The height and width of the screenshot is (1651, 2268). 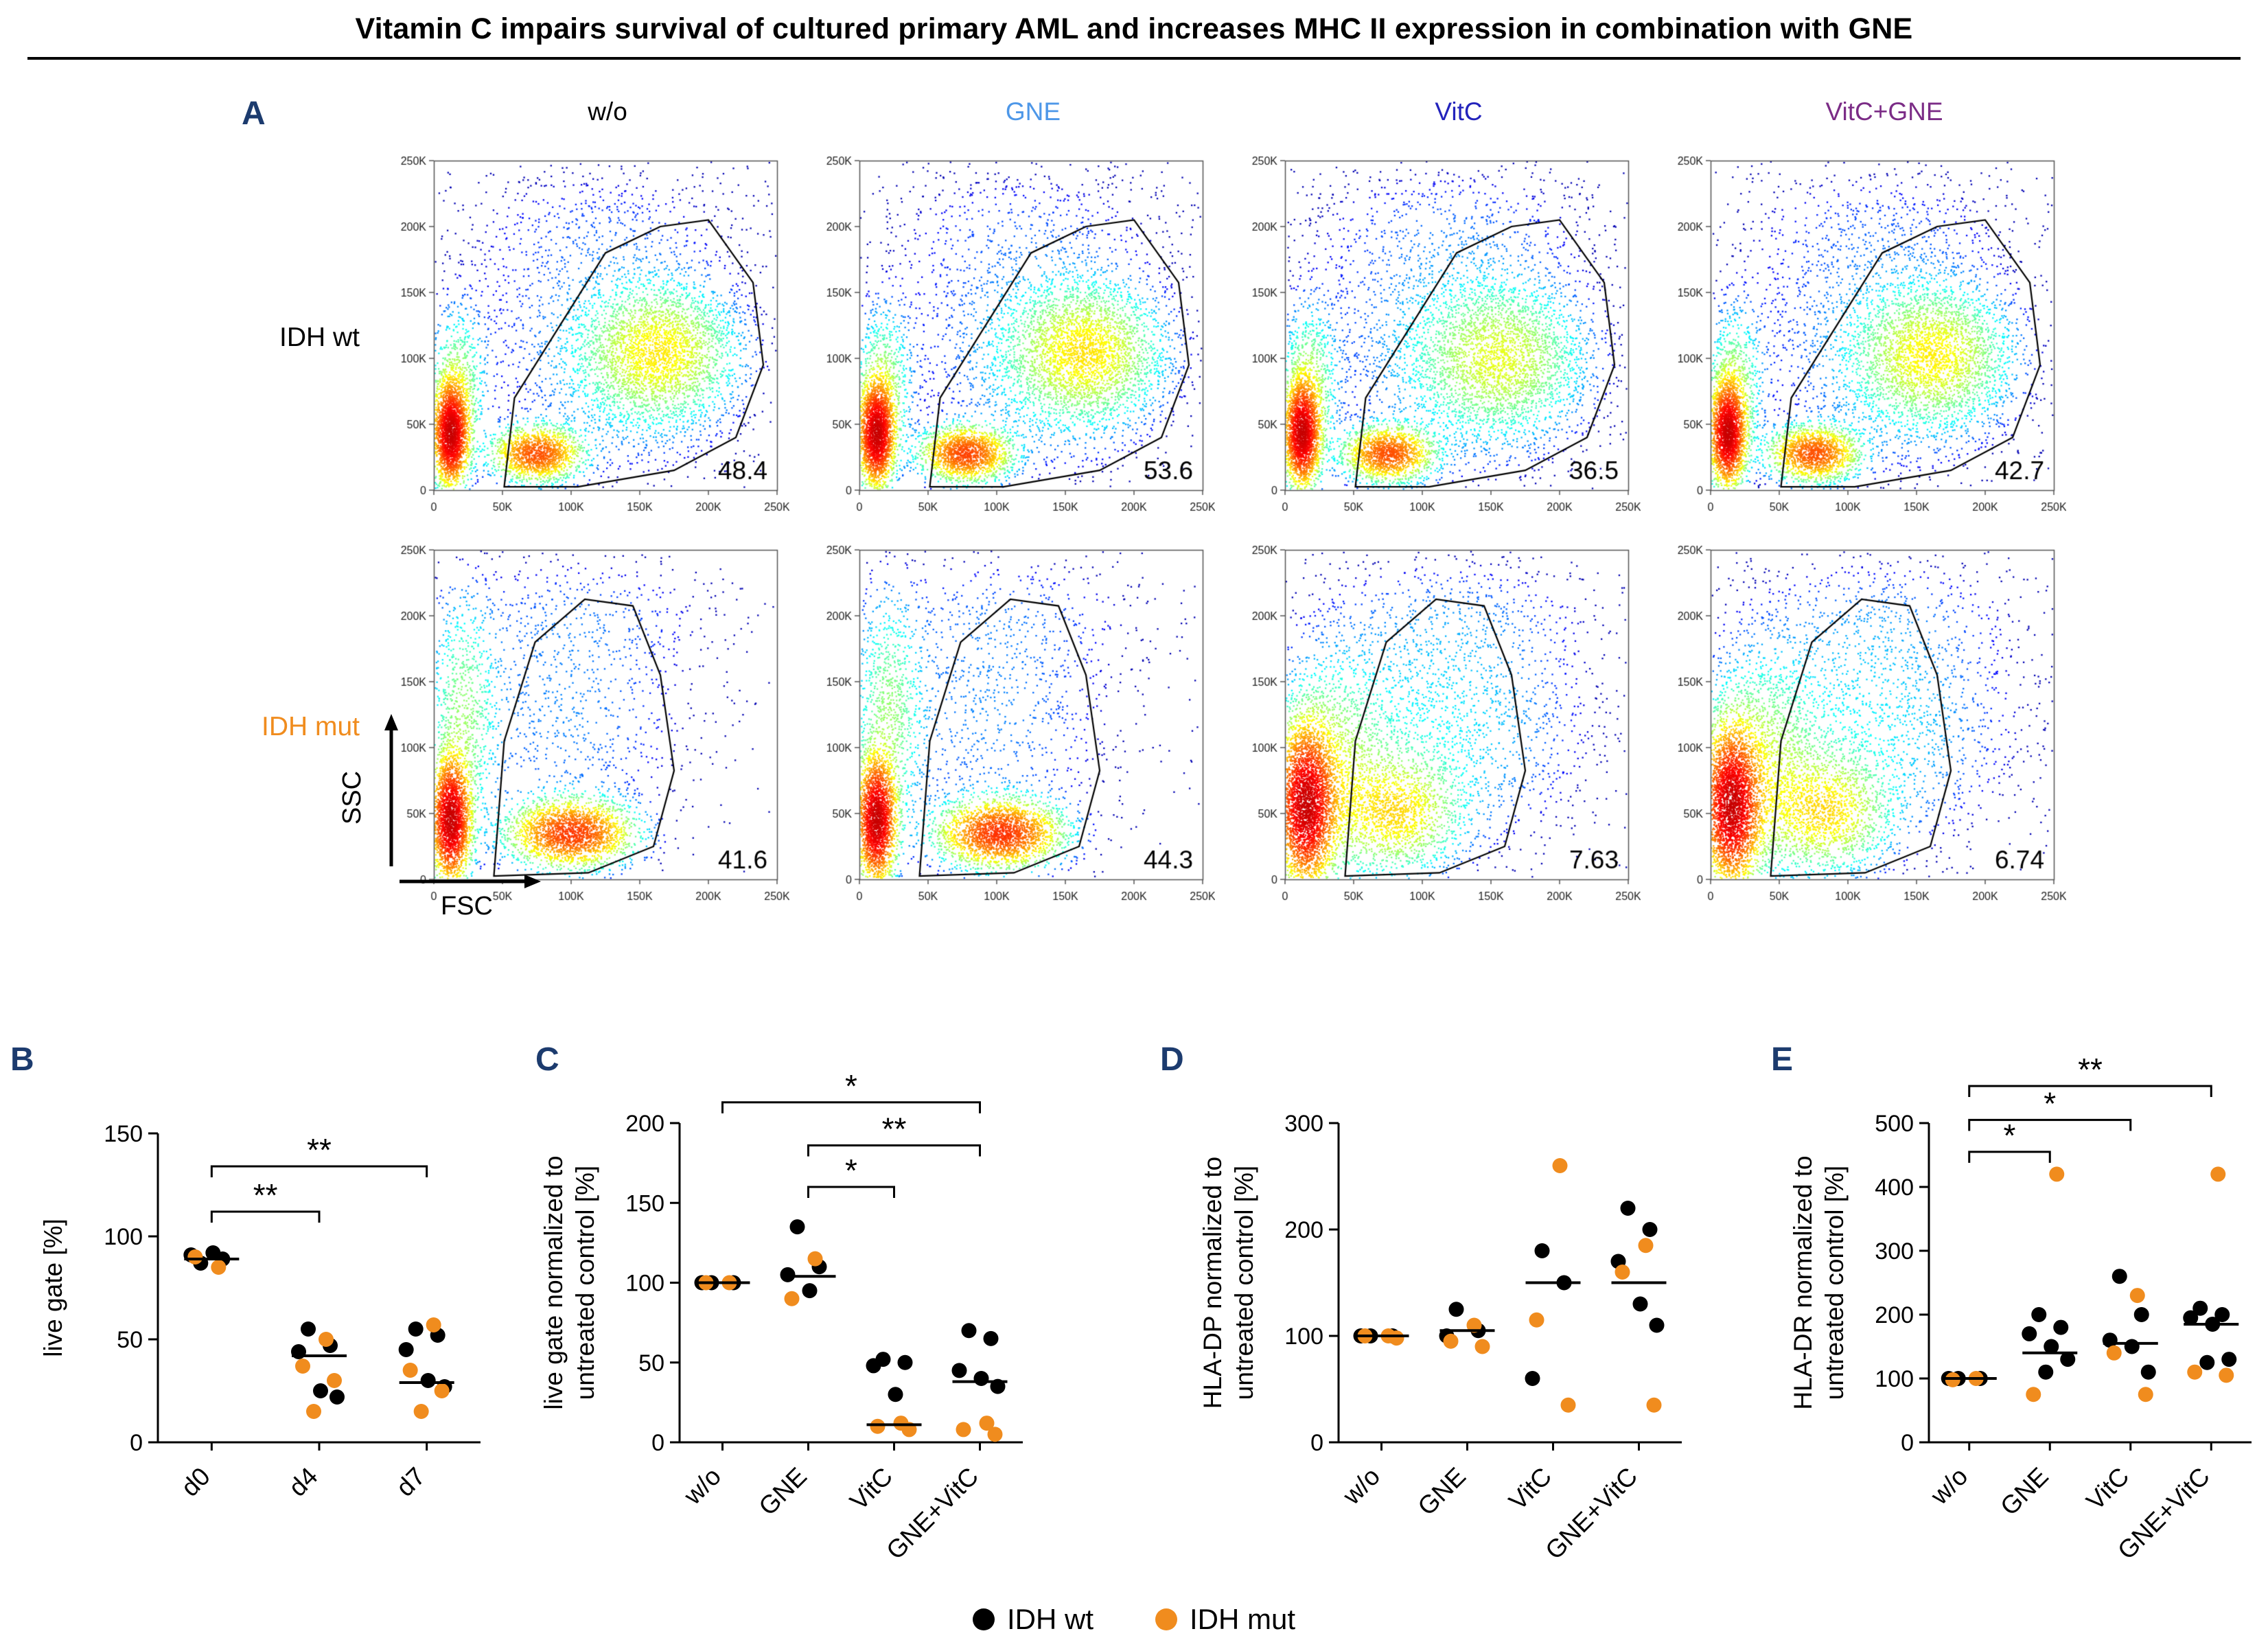 I want to click on x-category-label: GNE+VitC, so click(x=932, y=1513).